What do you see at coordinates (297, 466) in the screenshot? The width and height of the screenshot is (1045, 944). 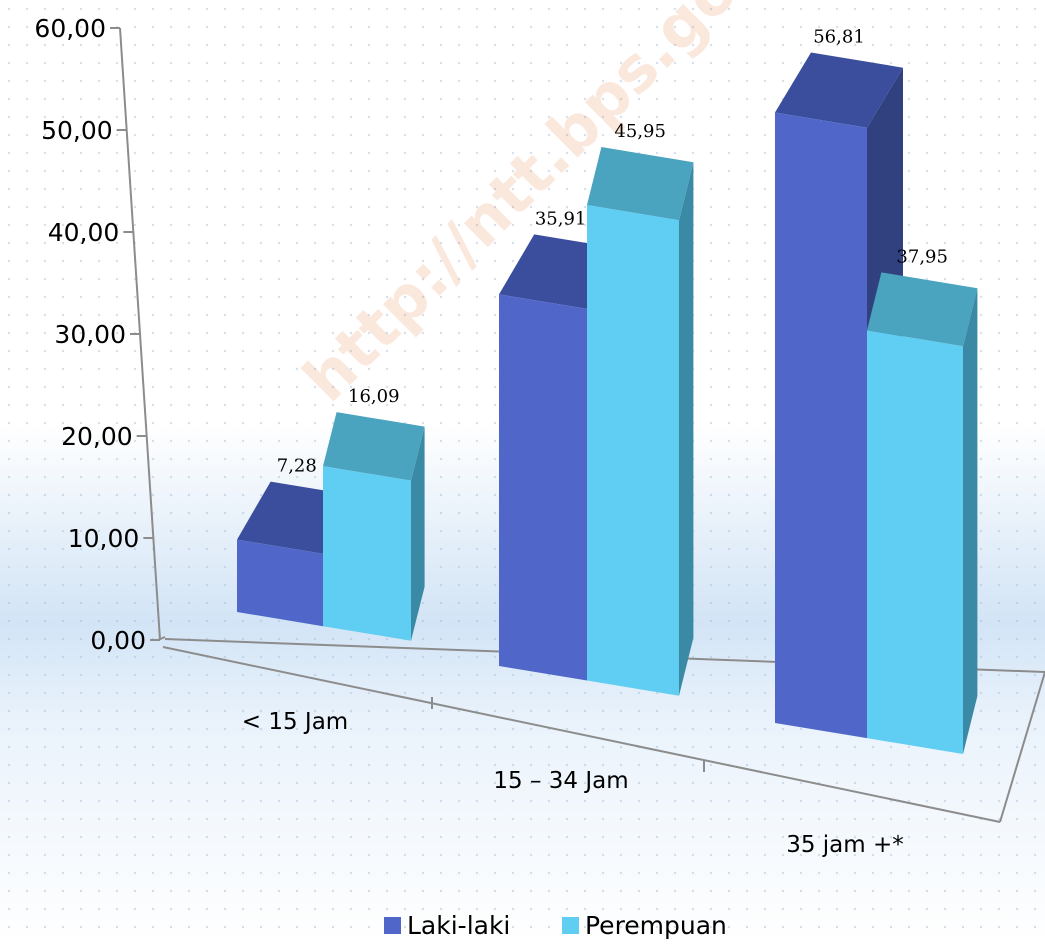 I see `data-label: 7,28` at bounding box center [297, 466].